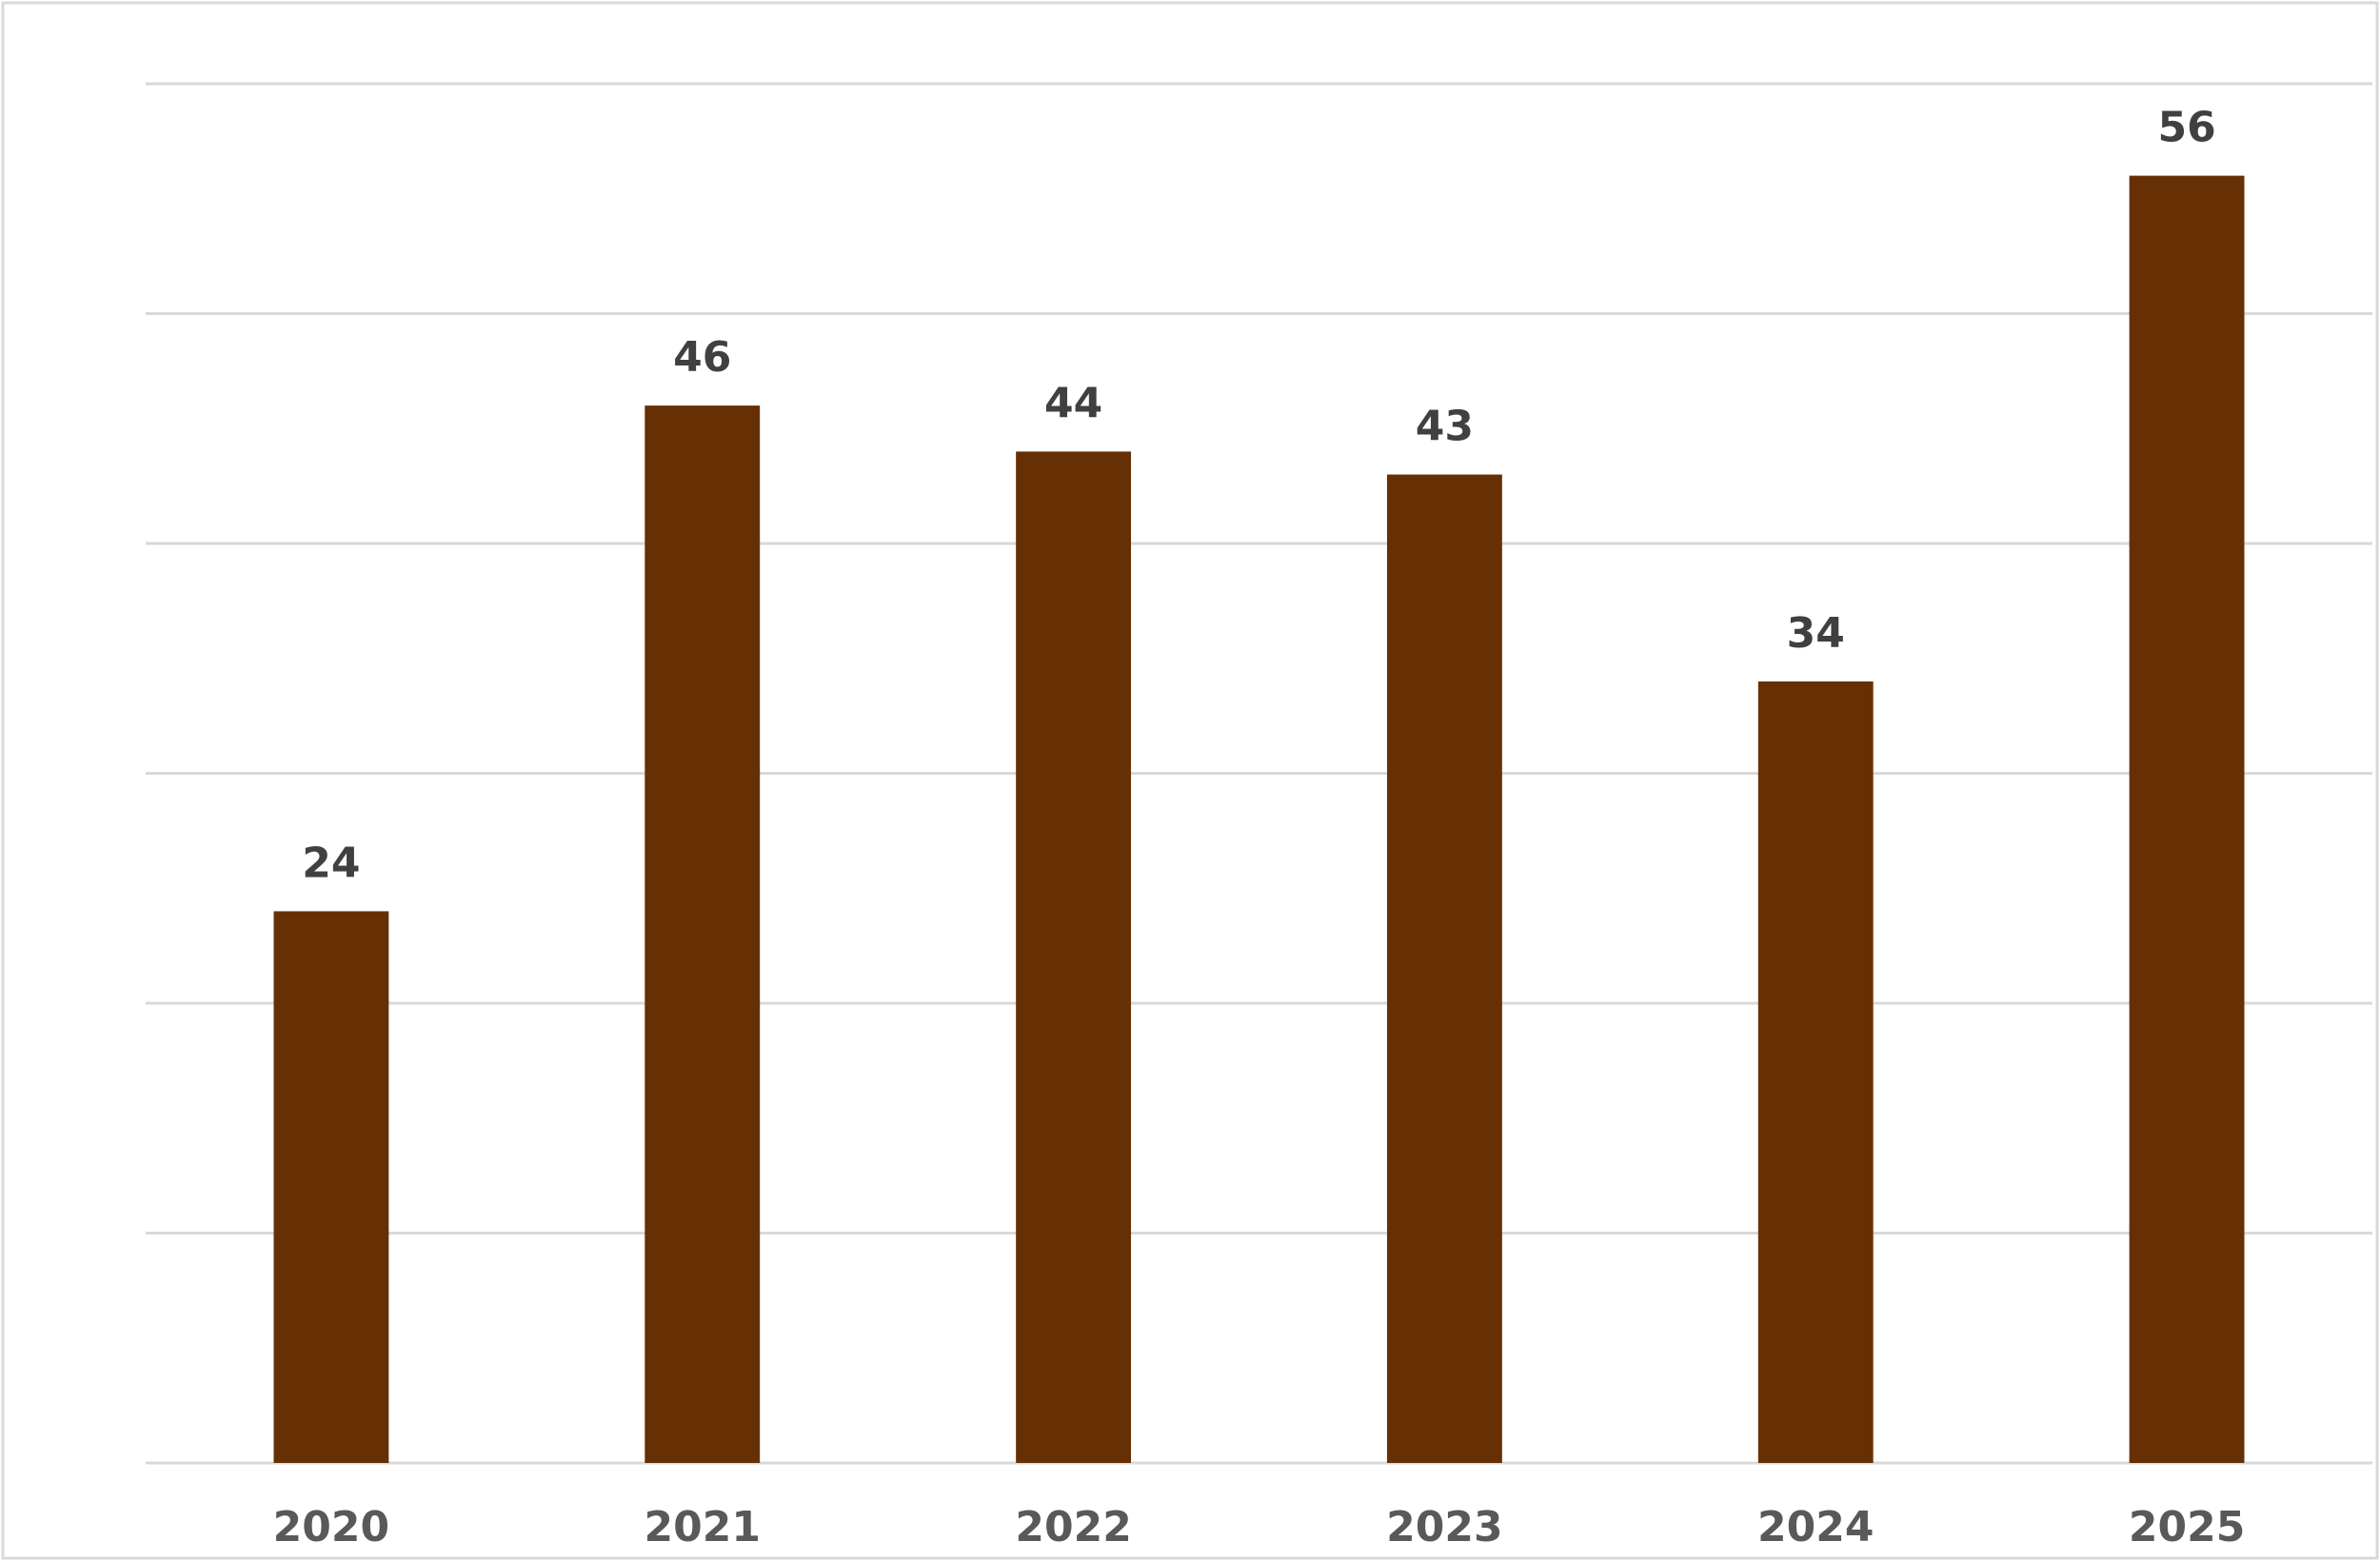  I want to click on x-tick-label: 2022, so click(1073, 1527).